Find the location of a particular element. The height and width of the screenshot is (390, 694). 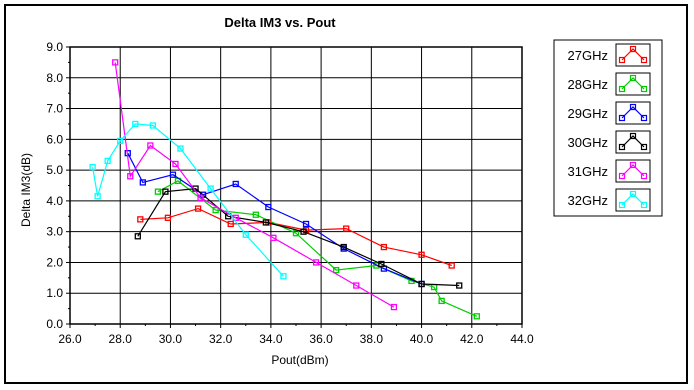

series-line-30GHz is located at coordinates (298, 237).